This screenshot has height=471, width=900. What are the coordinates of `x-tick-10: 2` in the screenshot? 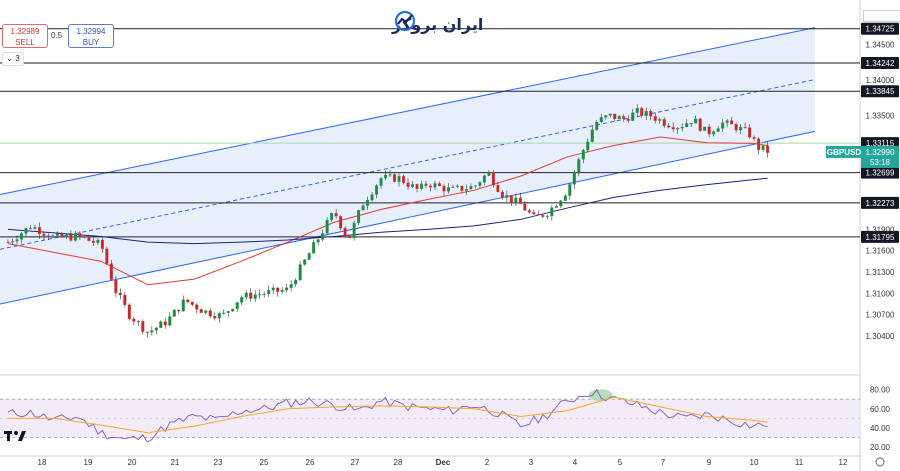 It's located at (487, 462).